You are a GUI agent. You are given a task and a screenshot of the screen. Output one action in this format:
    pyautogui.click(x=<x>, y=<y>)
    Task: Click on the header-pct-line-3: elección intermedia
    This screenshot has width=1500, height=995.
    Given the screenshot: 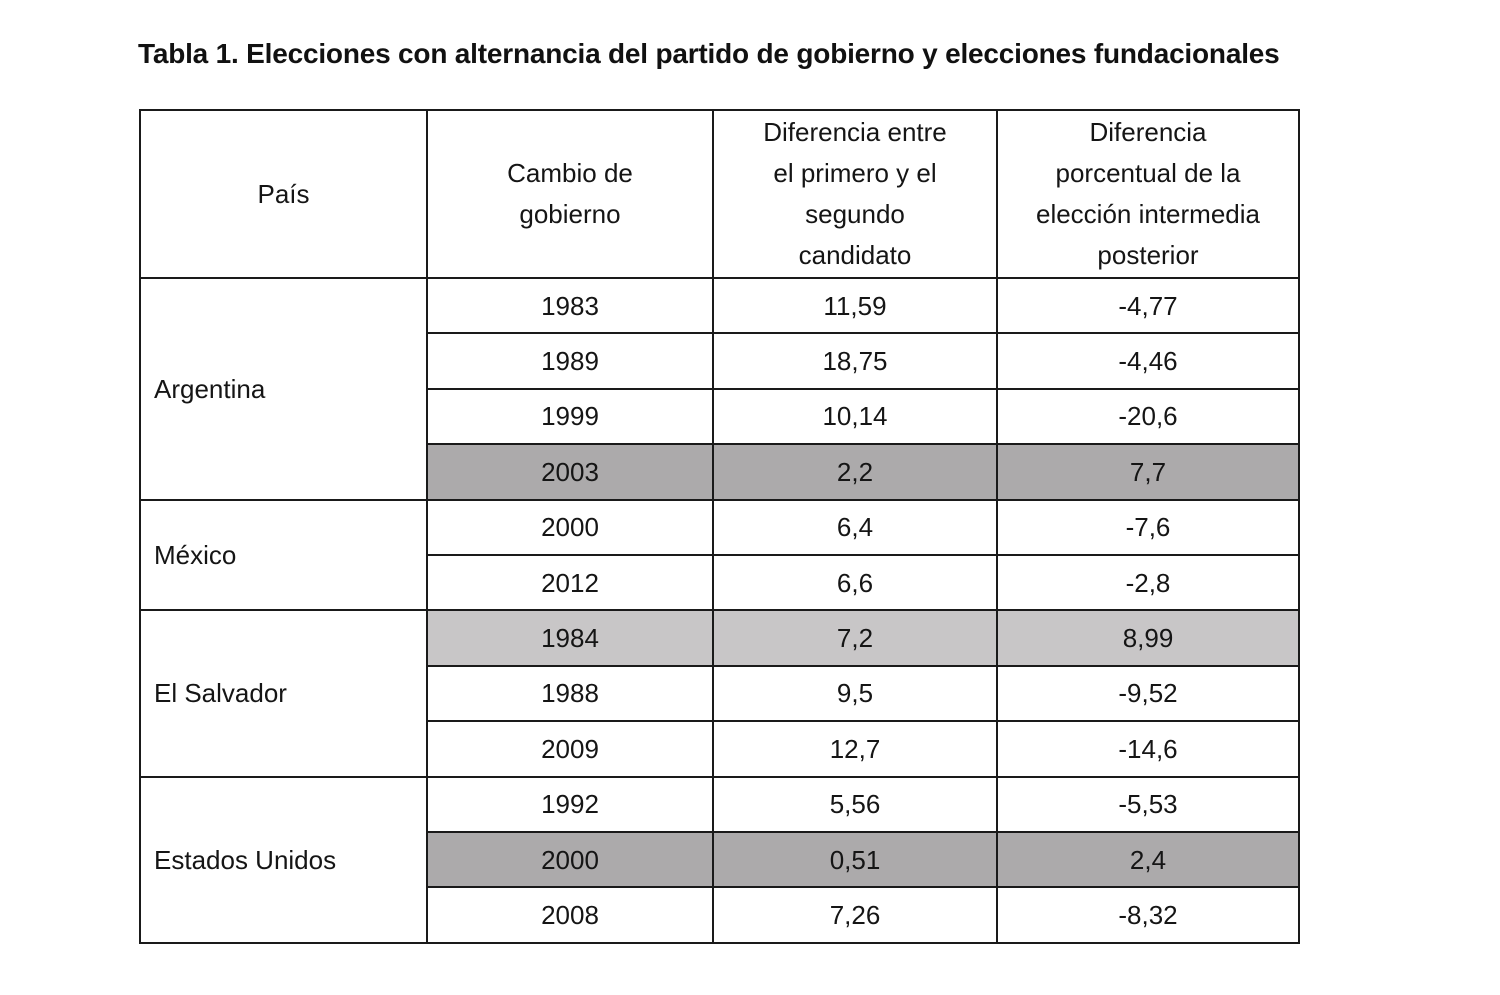 What is the action you would take?
    pyautogui.click(x=1147, y=214)
    